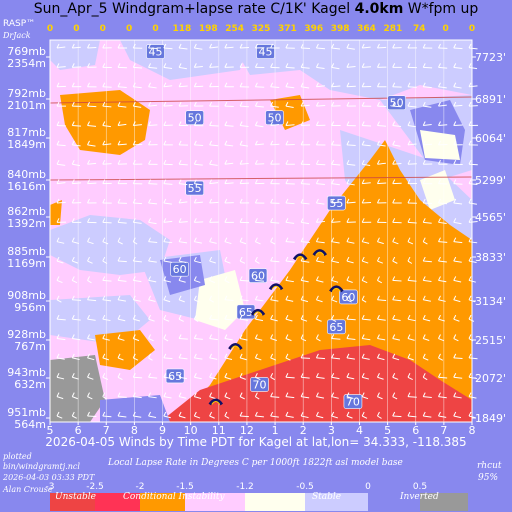 Image resolution: width=512 pixels, height=512 pixels. Describe the element at coordinates (175, 376) in the screenshot. I see `svg-text: 65` at that location.